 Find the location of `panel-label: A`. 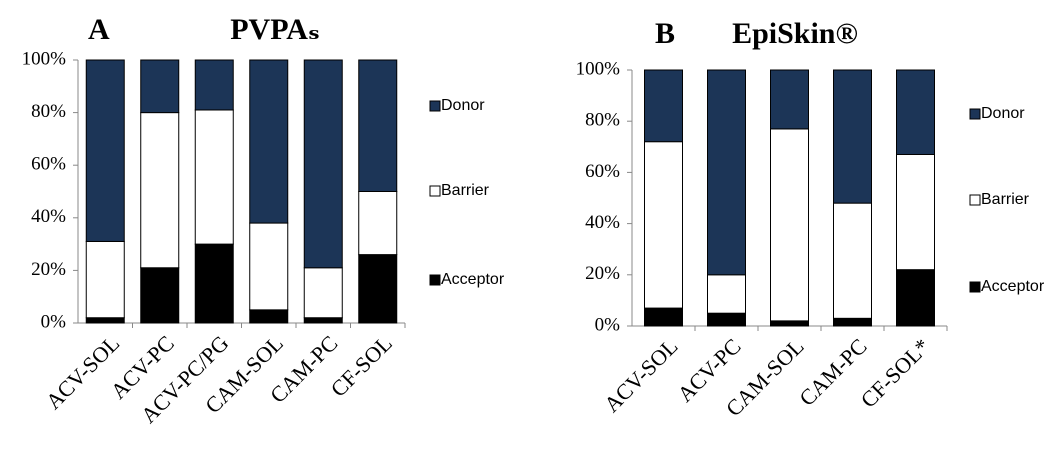

panel-label: A is located at coordinates (99, 29).